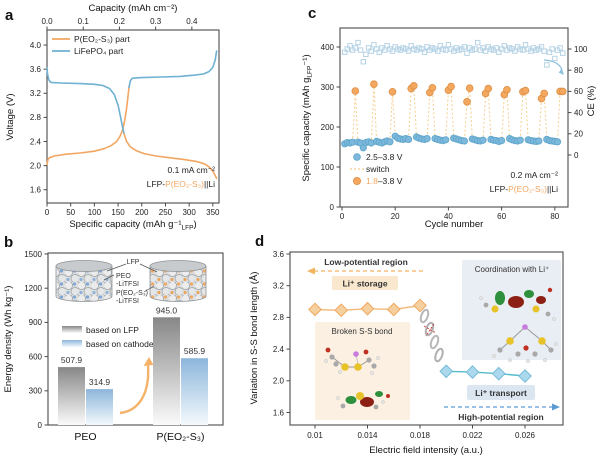  Describe the element at coordinates (384, 181) in the screenshot. I see `legend-label: 1.8–3.8 V` at that location.